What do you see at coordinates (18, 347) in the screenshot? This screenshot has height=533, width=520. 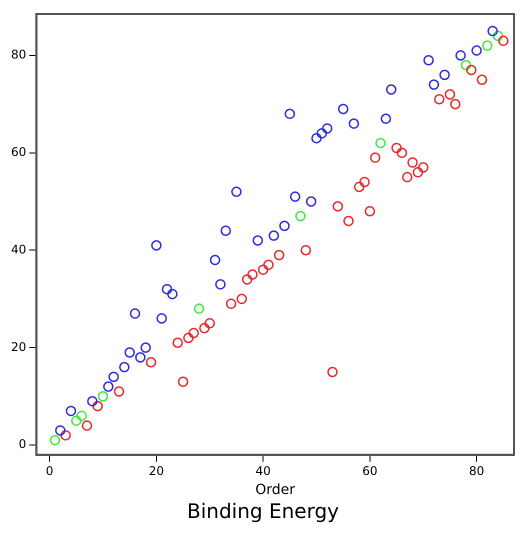 I see `y-tick-label: 20` at bounding box center [18, 347].